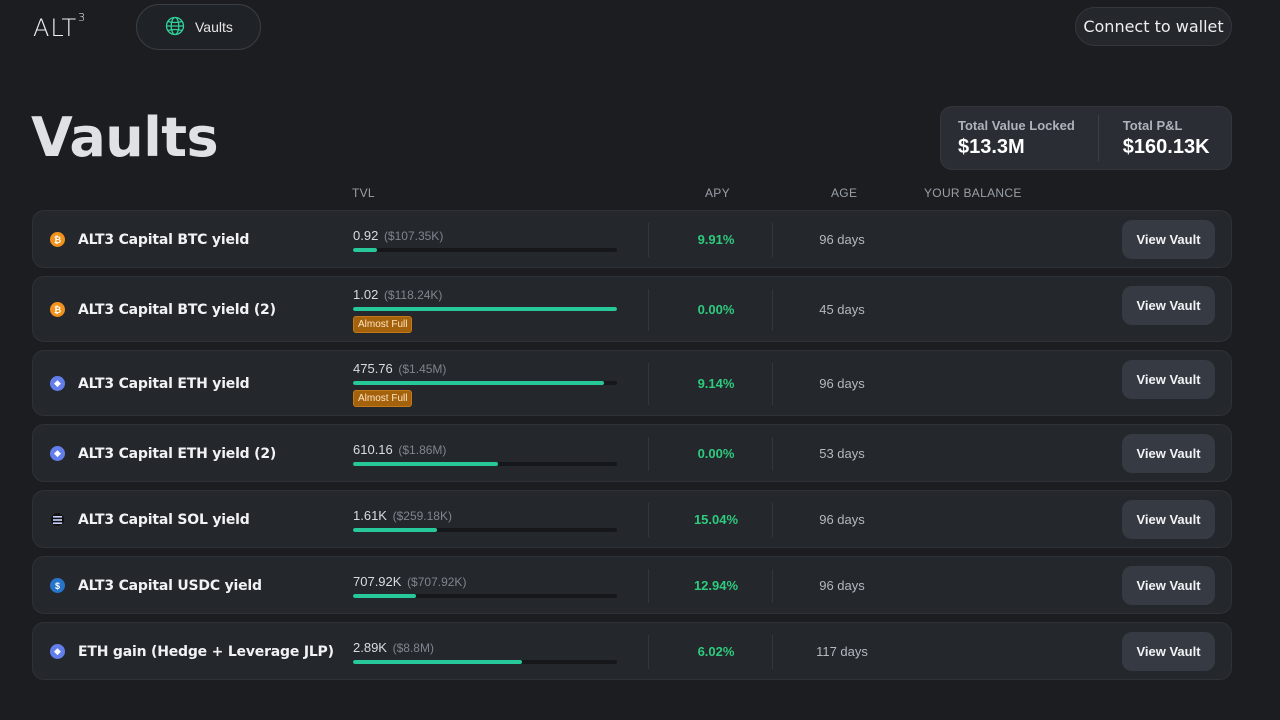 This screenshot has width=1280, height=720. I want to click on vault-tvl-amount: 610.16, so click(373, 449).